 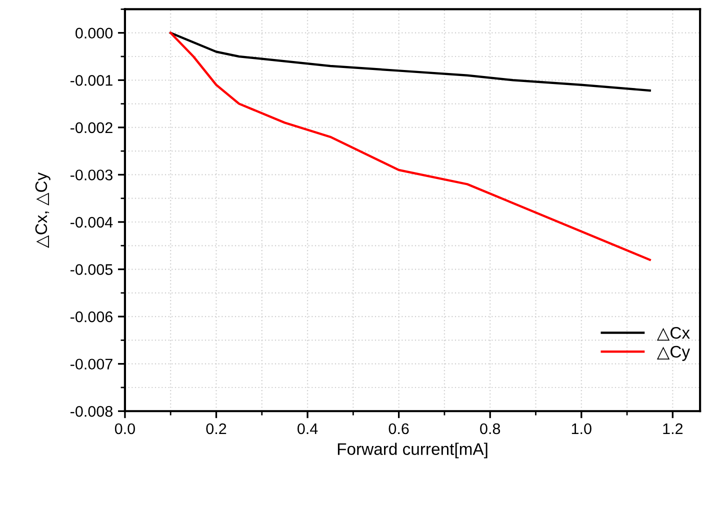 What do you see at coordinates (582, 428) in the screenshot?
I see `x-tick-label: 1.0` at bounding box center [582, 428].